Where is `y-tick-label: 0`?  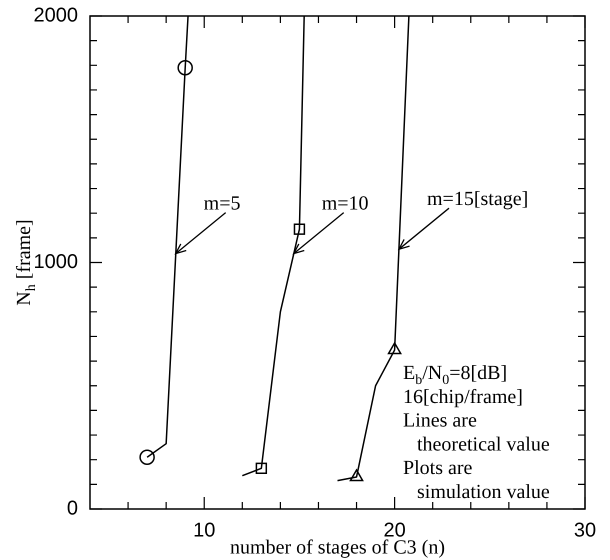 y-tick-label: 0 is located at coordinates (72, 509).